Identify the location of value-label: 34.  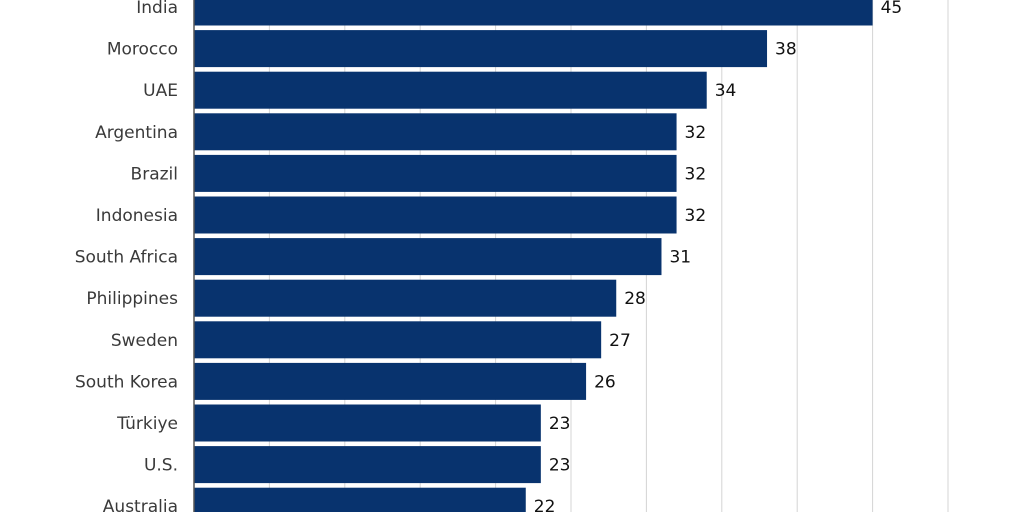
(726, 91).